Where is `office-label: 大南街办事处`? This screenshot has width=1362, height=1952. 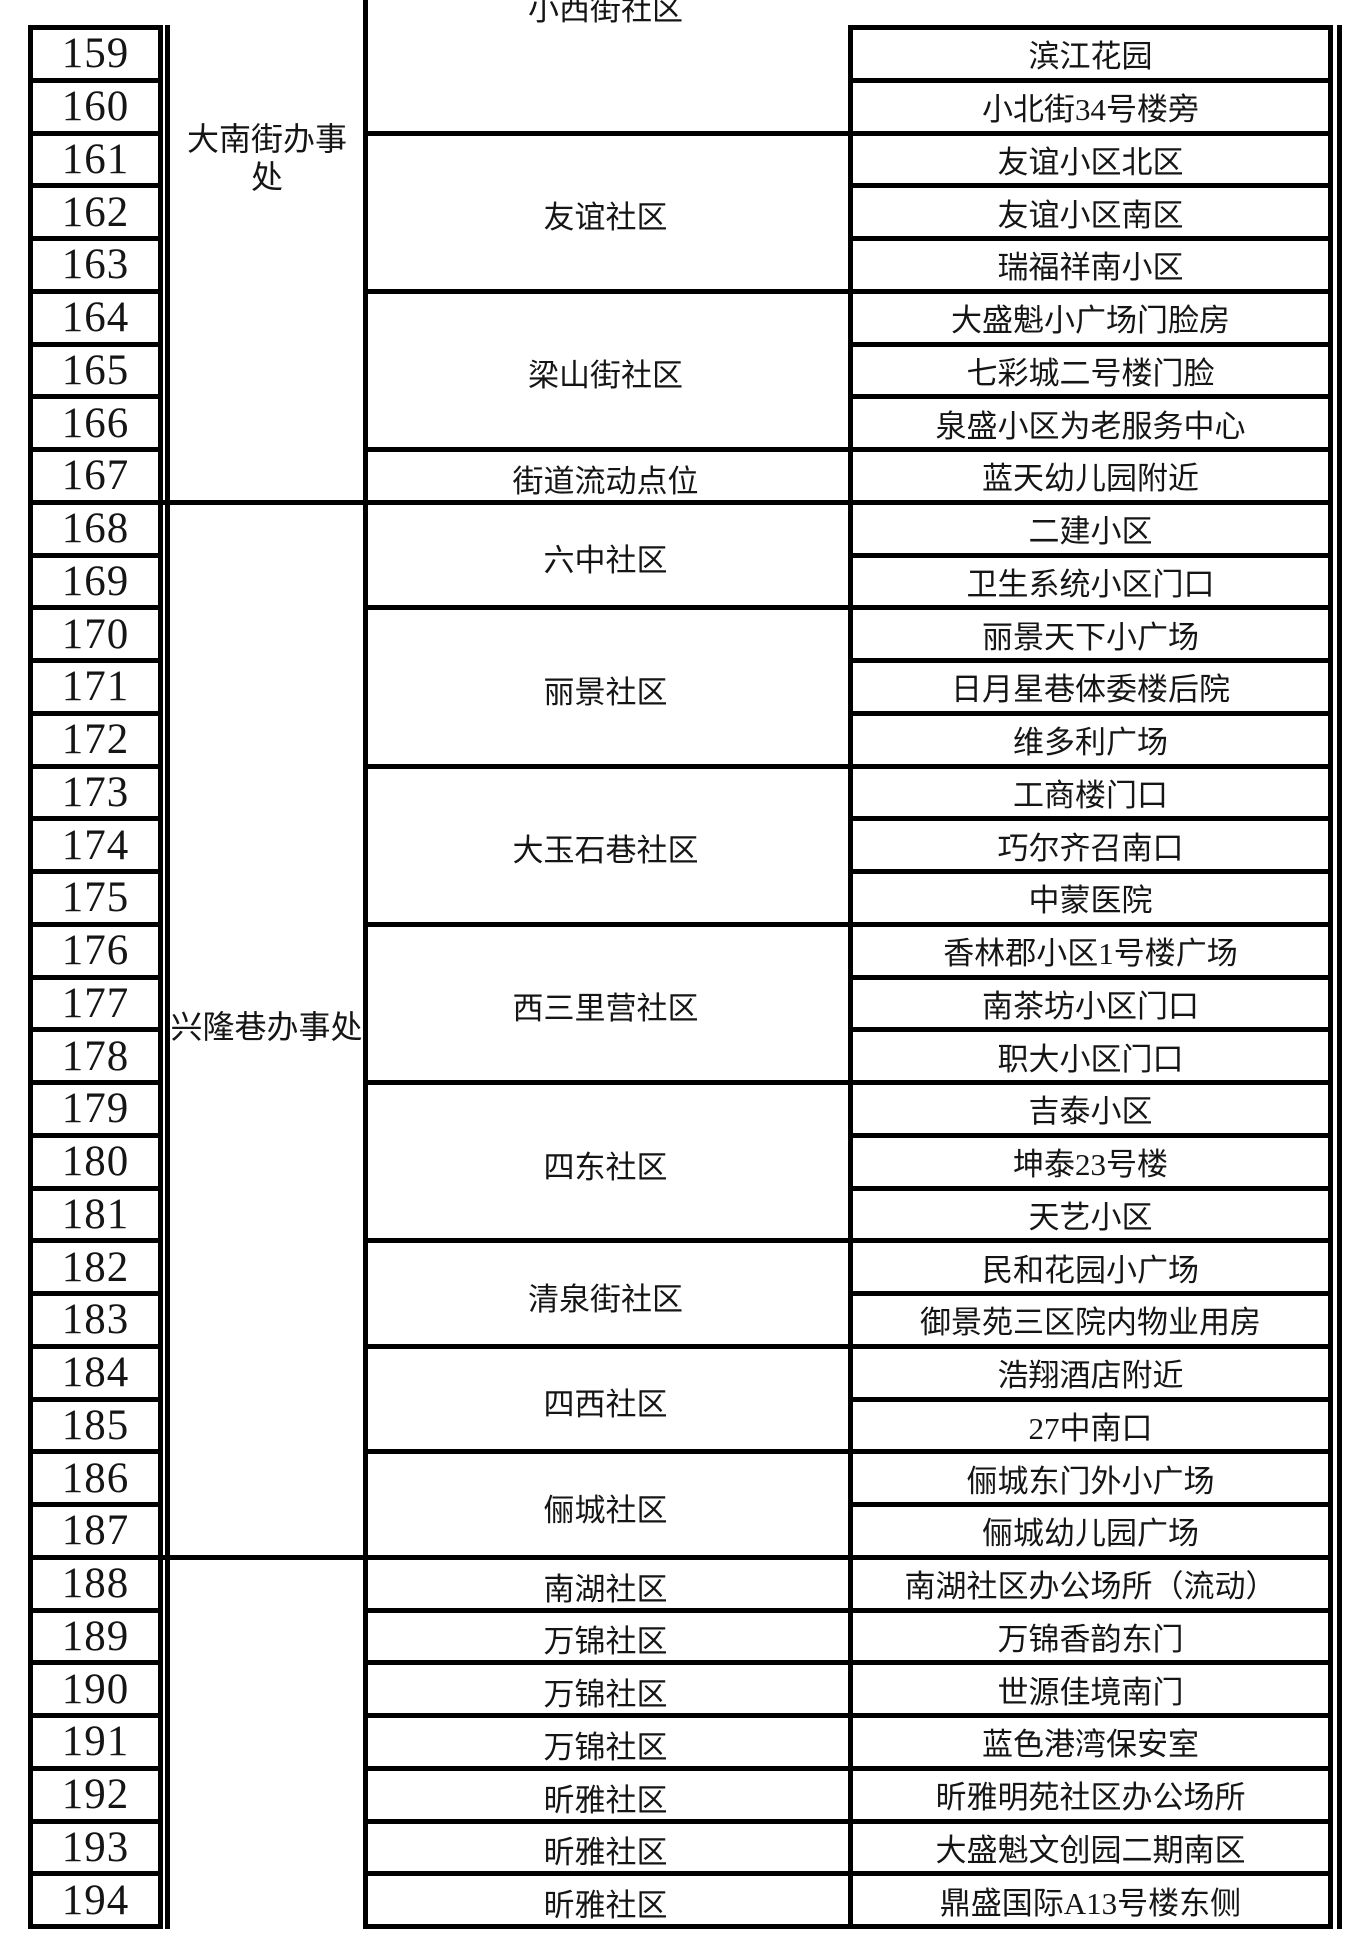
office-label: 大南街办事处 is located at coordinates (266, 158).